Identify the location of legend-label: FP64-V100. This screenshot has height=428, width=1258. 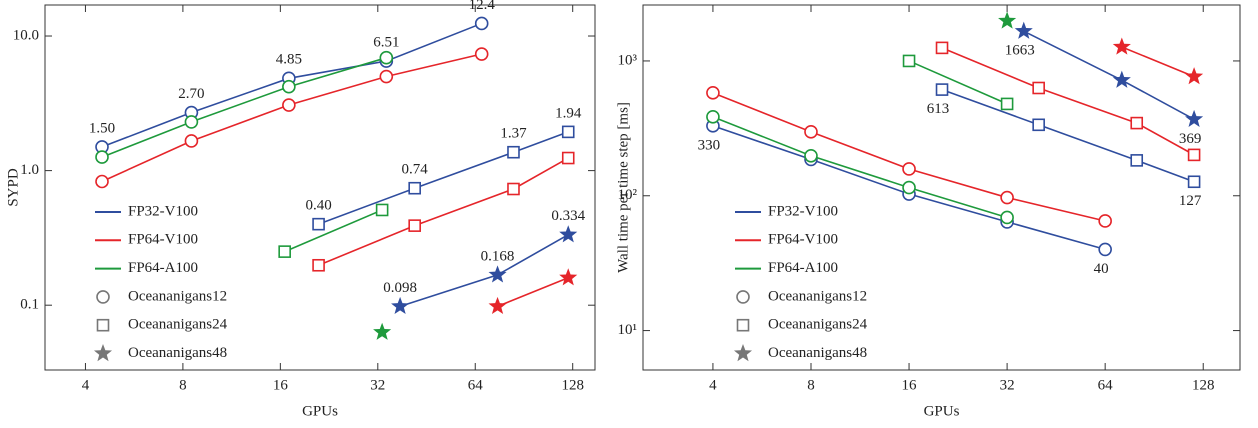
(803, 240).